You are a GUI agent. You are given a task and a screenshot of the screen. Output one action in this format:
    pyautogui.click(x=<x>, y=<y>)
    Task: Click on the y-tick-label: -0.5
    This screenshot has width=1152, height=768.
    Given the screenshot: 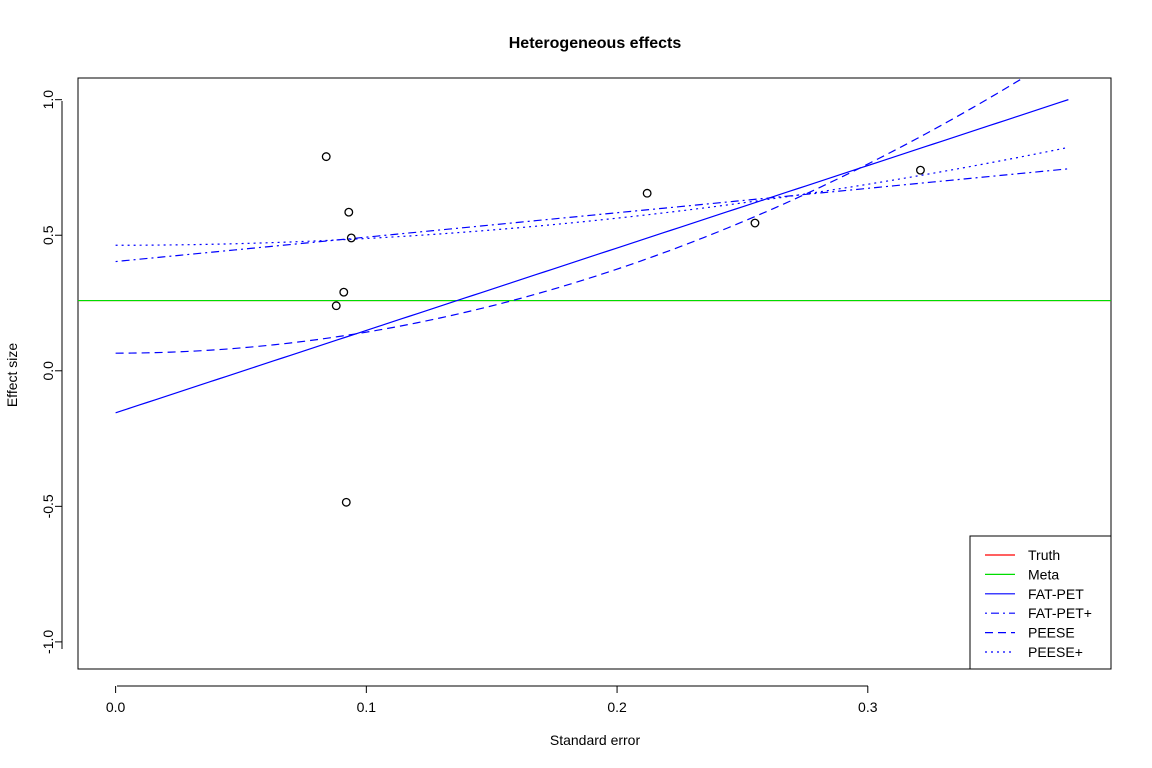 What is the action you would take?
    pyautogui.click(x=48, y=506)
    